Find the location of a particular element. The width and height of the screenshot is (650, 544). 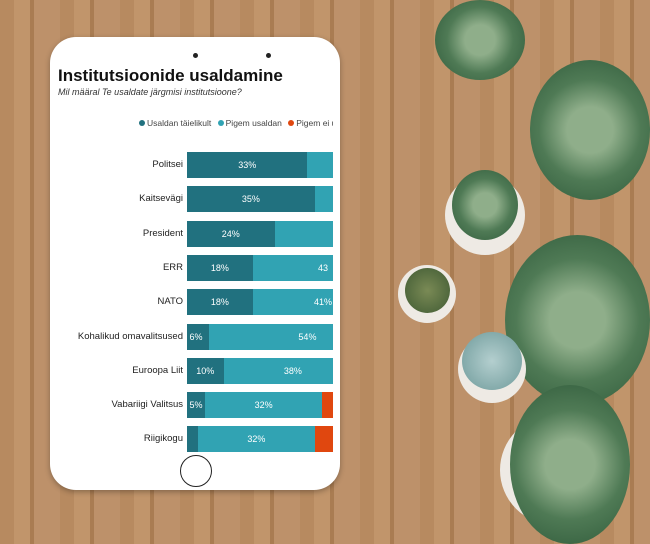

data-label: 24% is located at coordinates (230, 233).